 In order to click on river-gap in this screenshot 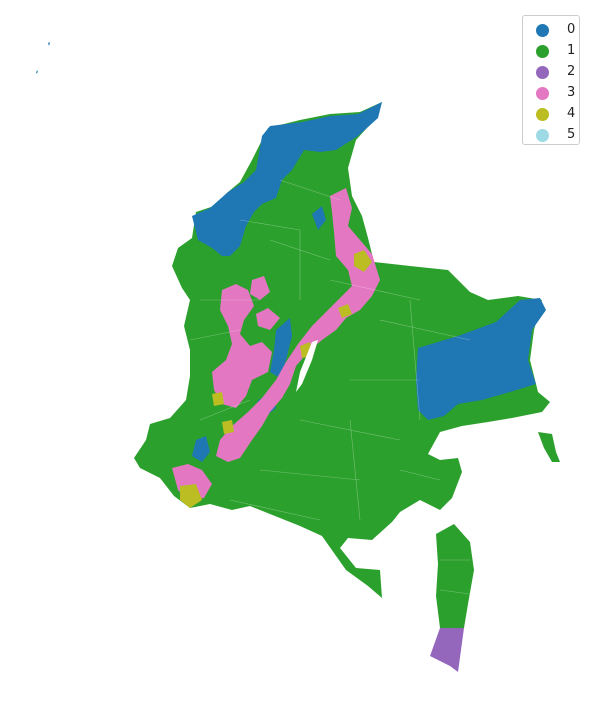, I will do `click(307, 366)`.